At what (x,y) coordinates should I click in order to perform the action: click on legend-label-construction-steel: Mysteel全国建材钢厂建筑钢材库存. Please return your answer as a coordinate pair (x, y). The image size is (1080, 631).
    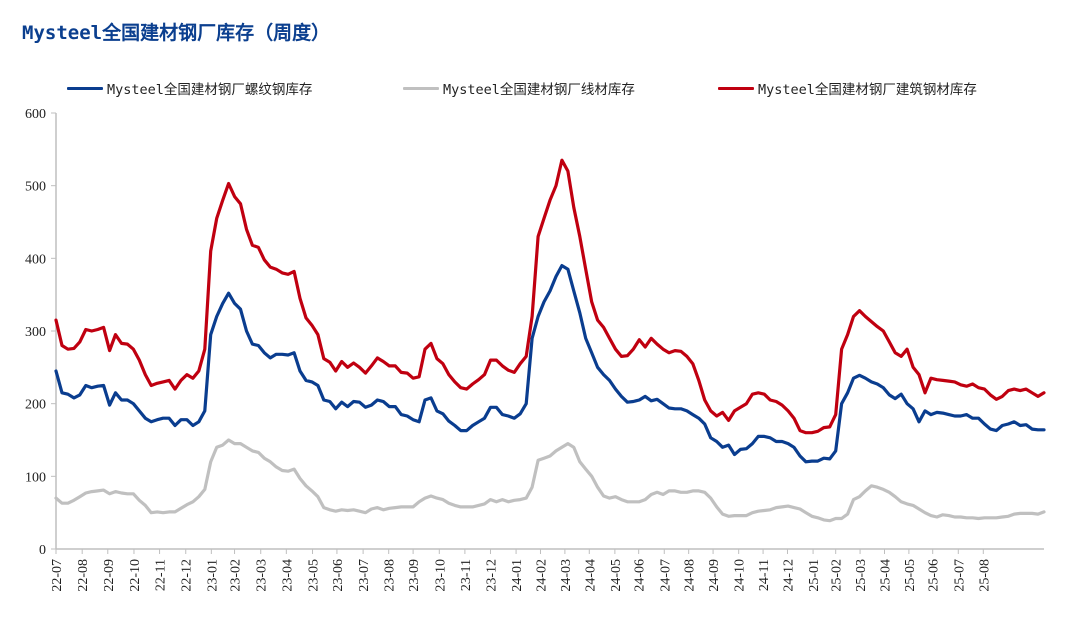
    Looking at the image, I should click on (867, 90).